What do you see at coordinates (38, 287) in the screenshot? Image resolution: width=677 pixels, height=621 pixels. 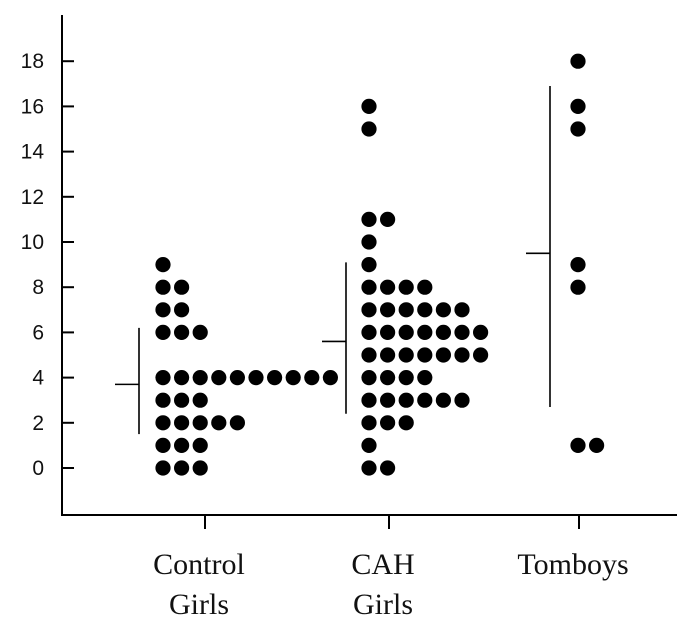 I see `y-tick-label: 8` at bounding box center [38, 287].